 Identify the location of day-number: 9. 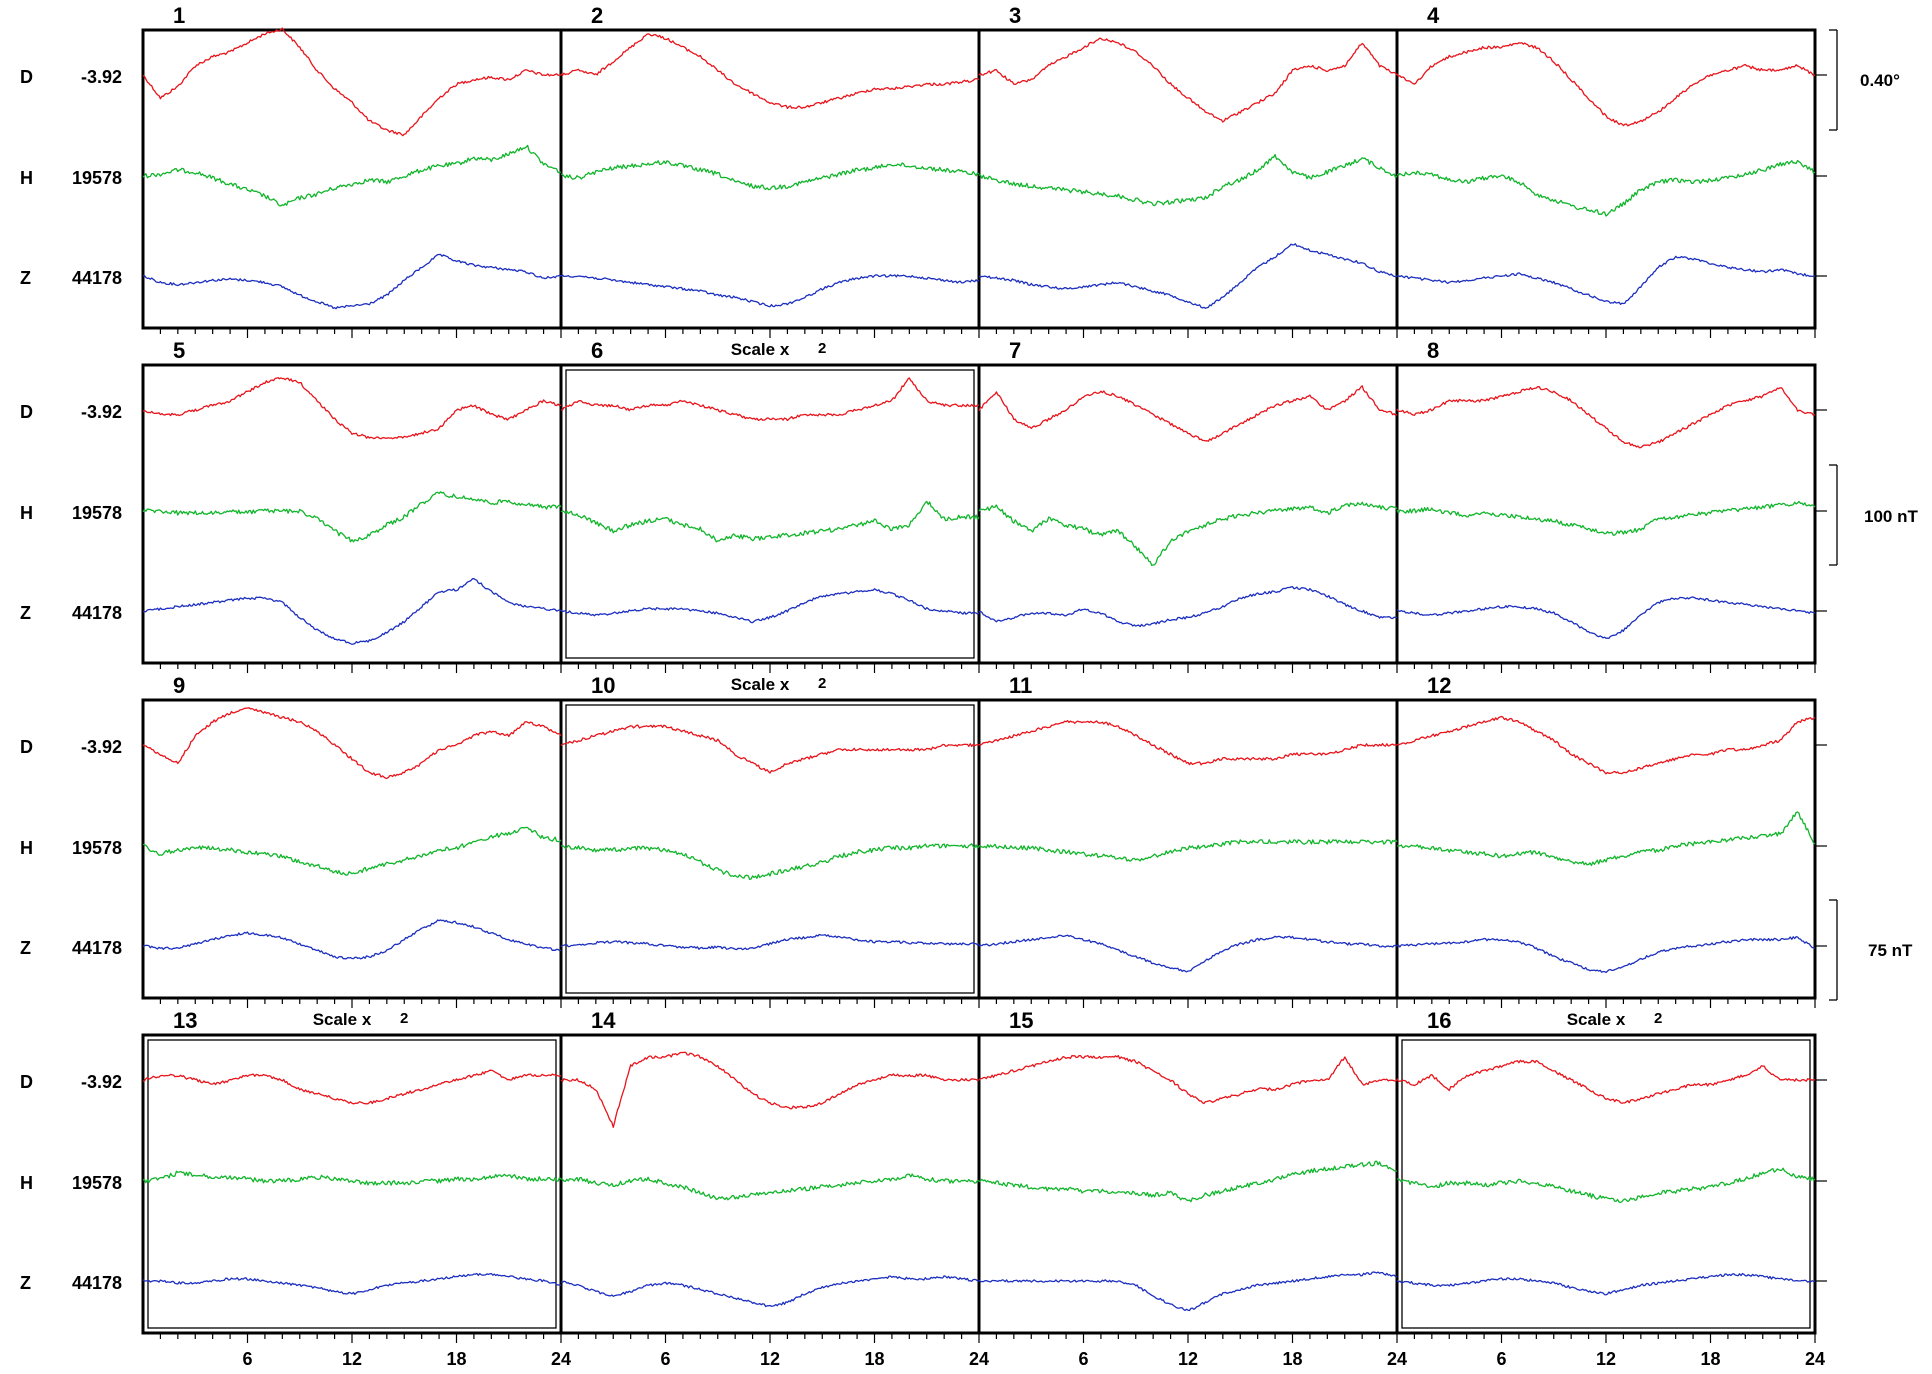
(179, 685).